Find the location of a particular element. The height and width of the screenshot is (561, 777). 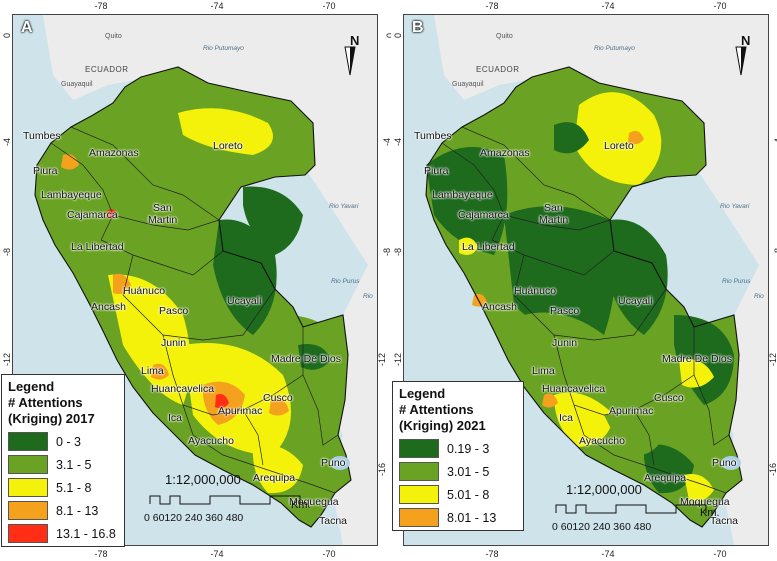

legend-row: 3.01 - 5 is located at coordinates (458, 471).